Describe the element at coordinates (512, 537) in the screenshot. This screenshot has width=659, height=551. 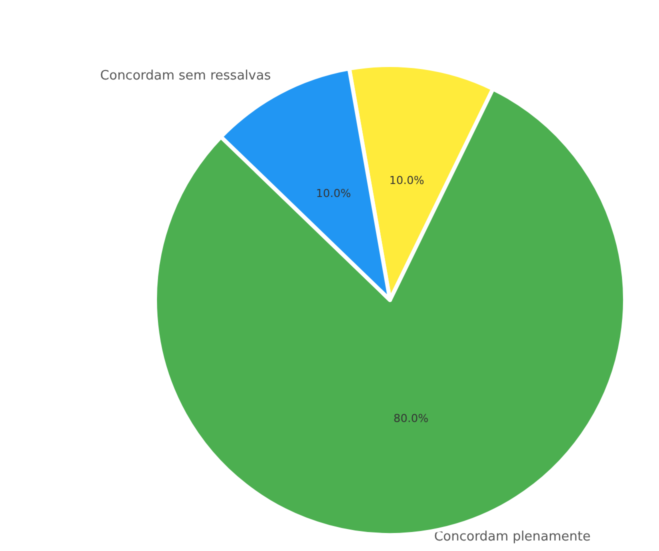
I see `slice-label: Concordam plenamente` at that location.